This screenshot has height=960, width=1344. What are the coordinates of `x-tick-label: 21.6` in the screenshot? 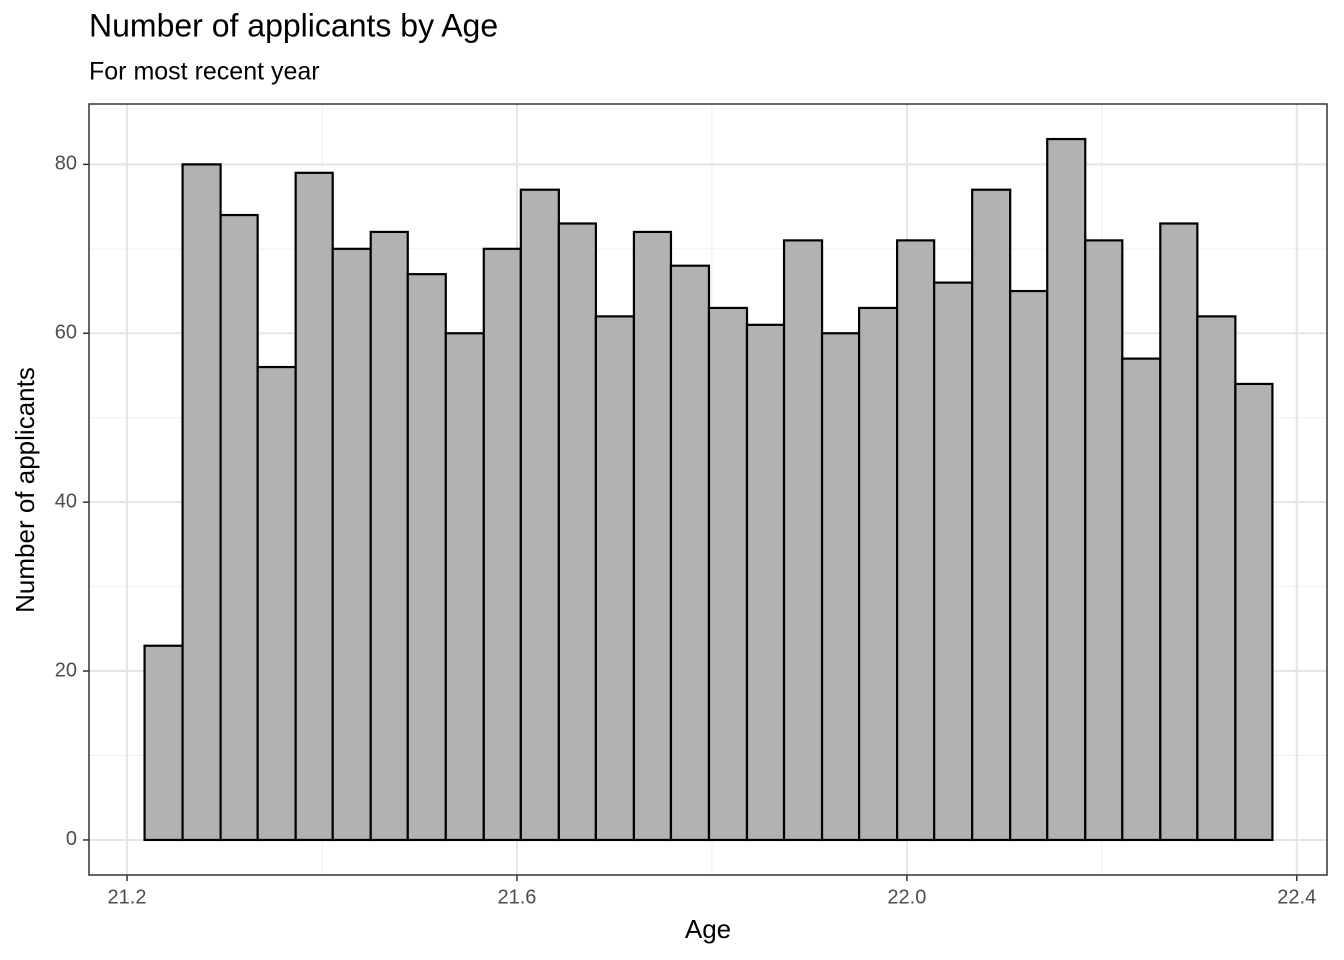 It's located at (516, 897).